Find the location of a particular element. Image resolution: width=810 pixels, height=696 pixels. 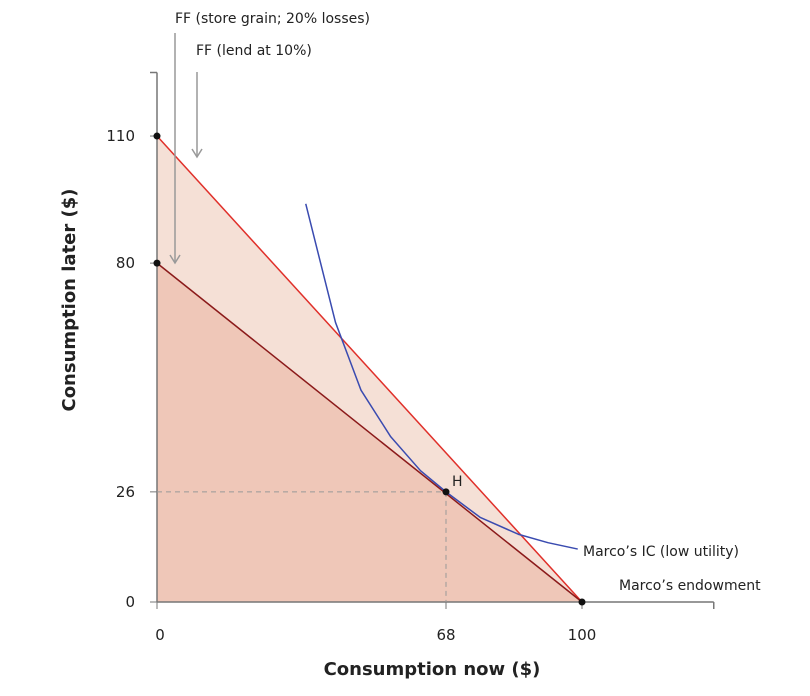

ff-lend-label: FF (lend at 10%) is located at coordinates (254, 51).